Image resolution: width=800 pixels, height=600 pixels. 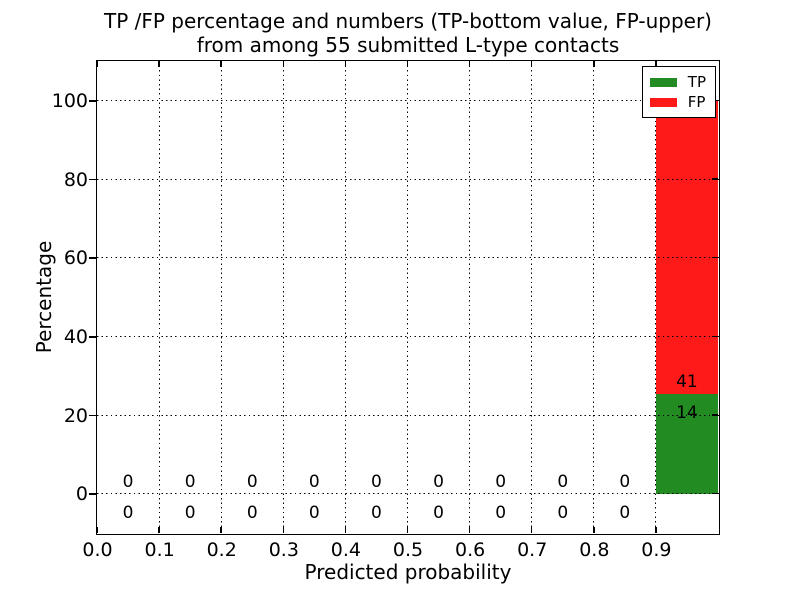 I want to click on y-tick-label: 0, so click(x=81, y=494).